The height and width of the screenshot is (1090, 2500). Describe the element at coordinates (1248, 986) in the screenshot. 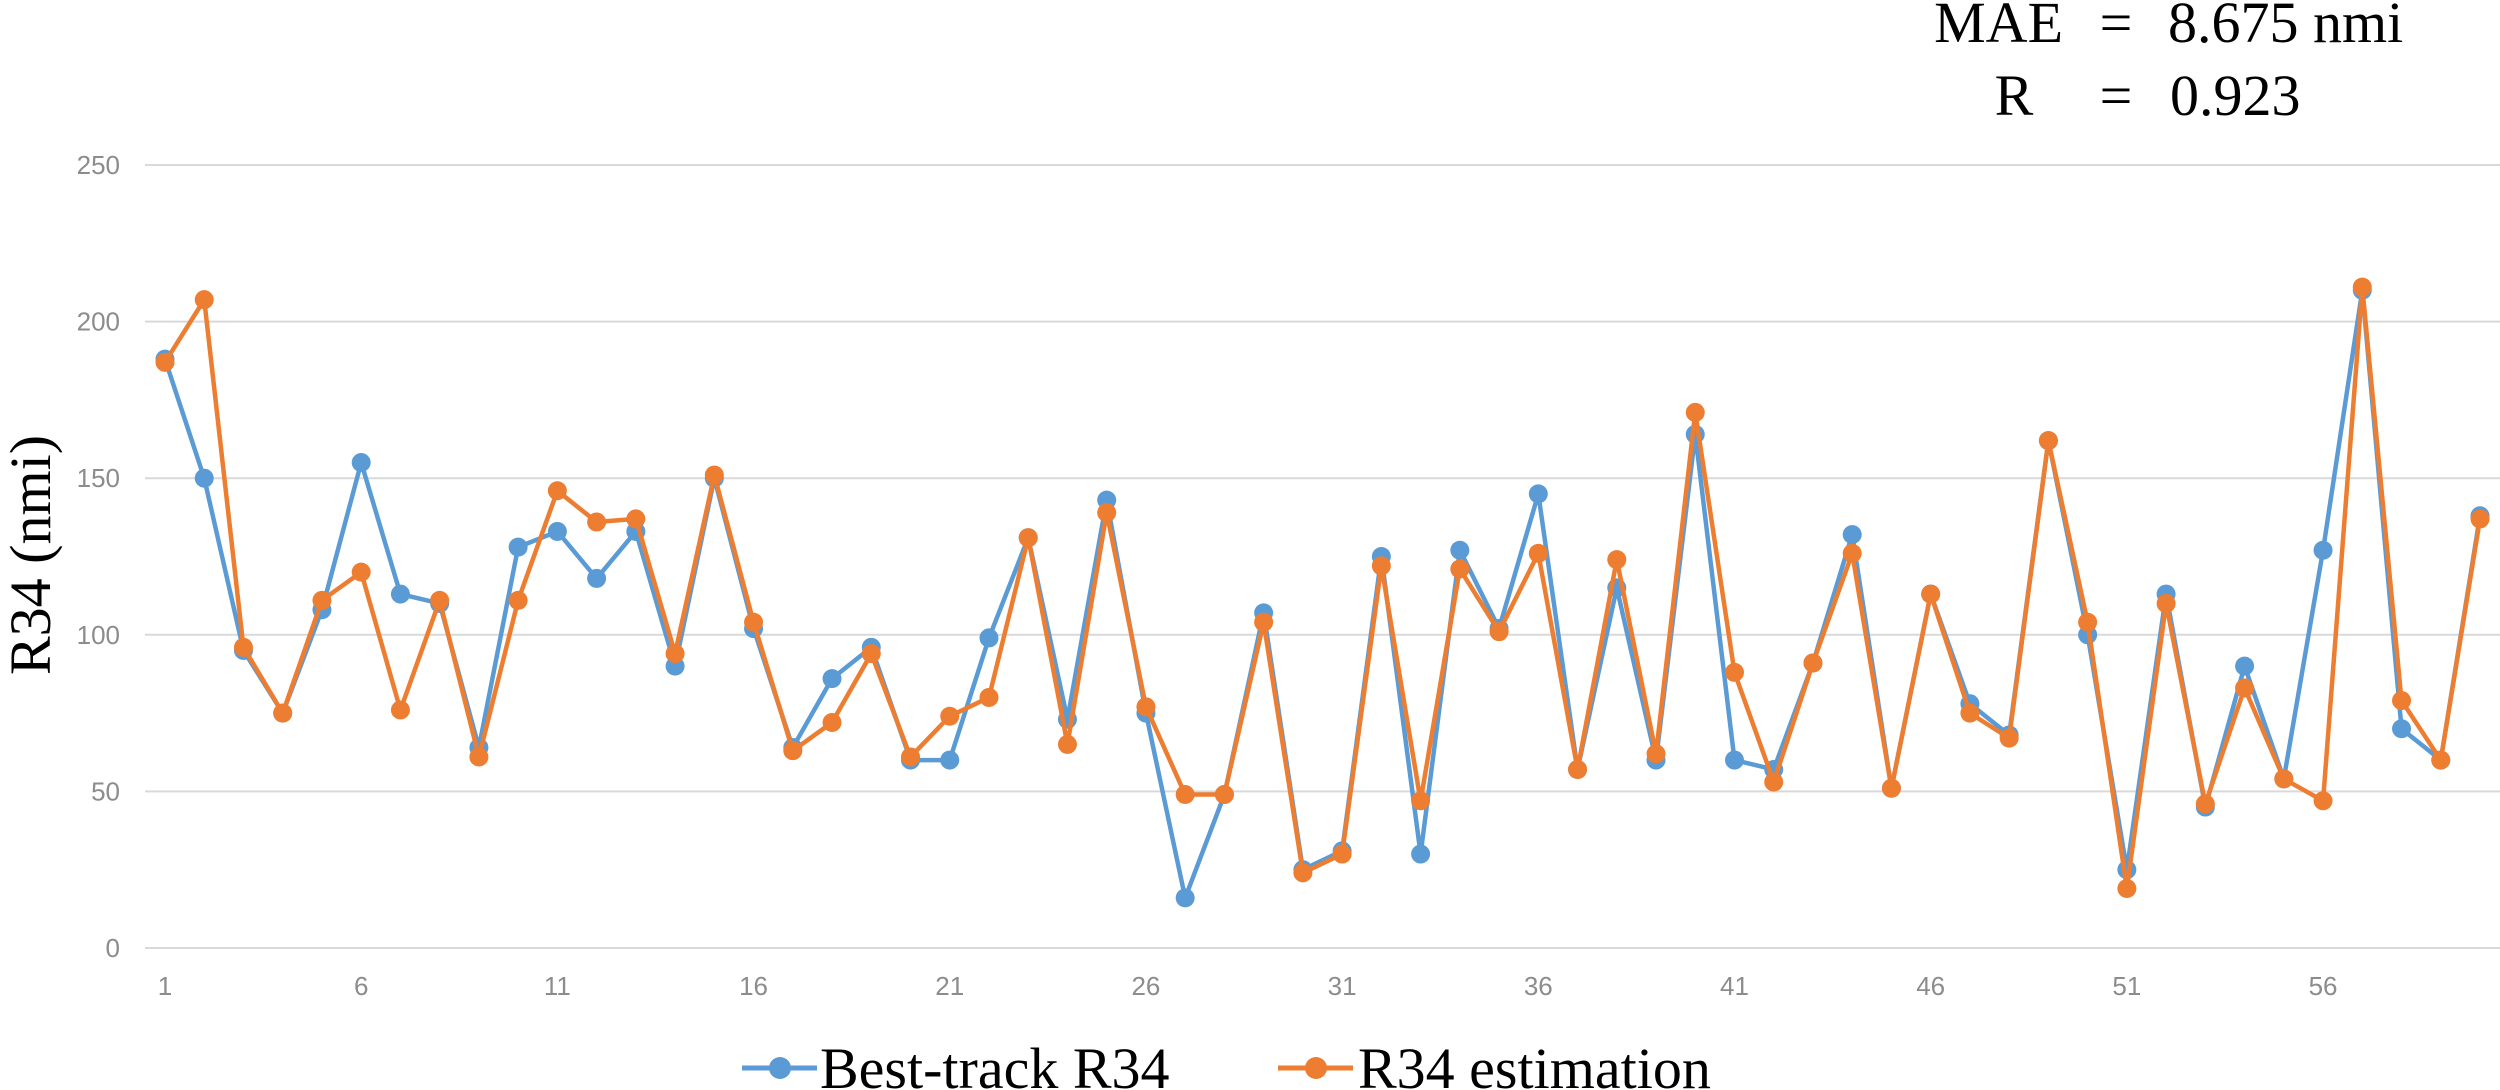

I see `x-tick-labels: 1 6 11 16 21 26 31 36 41 46 51 56` at that location.